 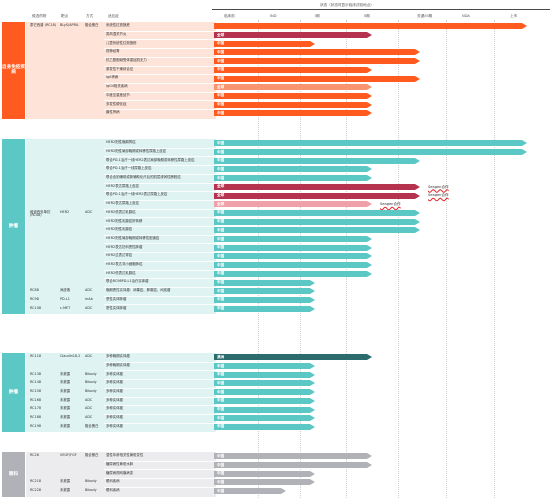 I want to click on indication: HER2表达非小细胞肺癌, so click(x=124, y=264).